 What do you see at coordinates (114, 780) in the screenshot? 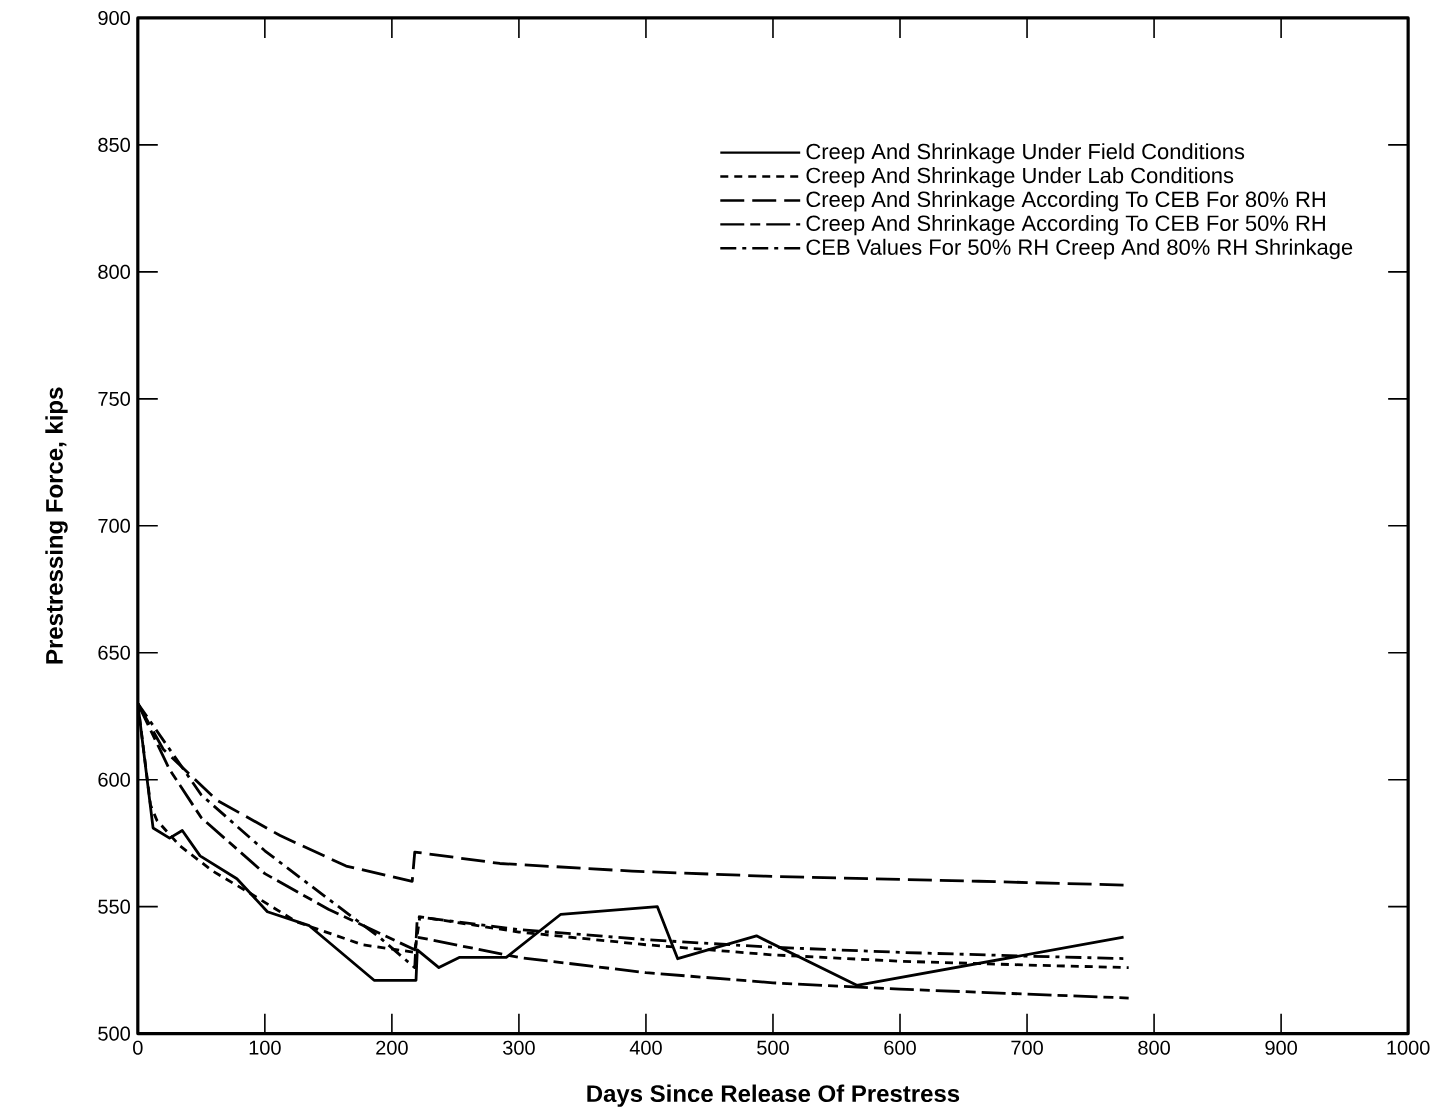
I see `y-tick-label: 600` at bounding box center [114, 780].